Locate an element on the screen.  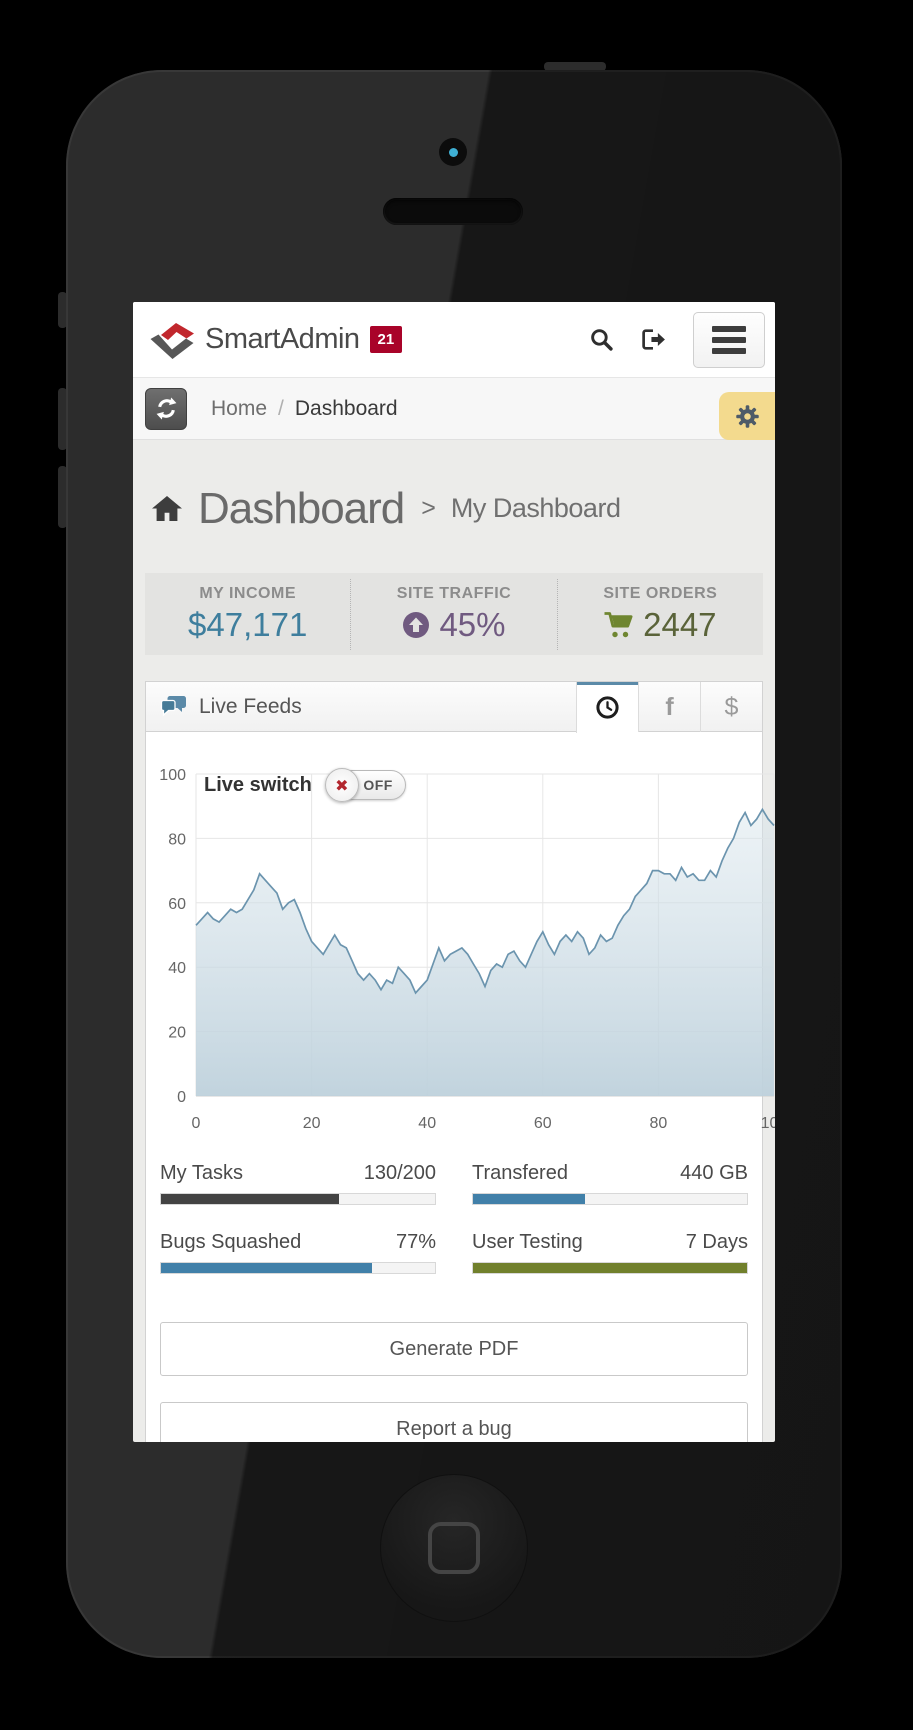
mute-switch is located at coordinates (62, 310).